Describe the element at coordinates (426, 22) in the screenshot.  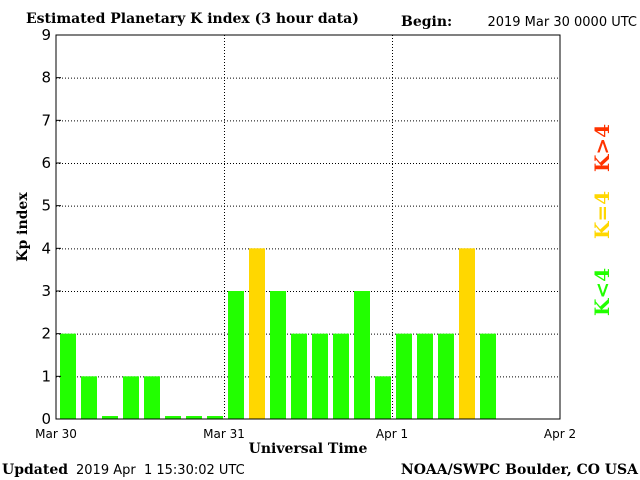
I see `begin-label: Begin:` at that location.